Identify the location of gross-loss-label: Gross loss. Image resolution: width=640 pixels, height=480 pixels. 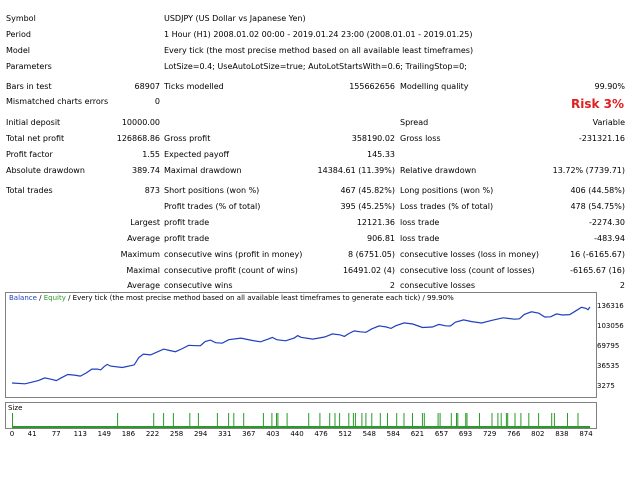
(420, 138).